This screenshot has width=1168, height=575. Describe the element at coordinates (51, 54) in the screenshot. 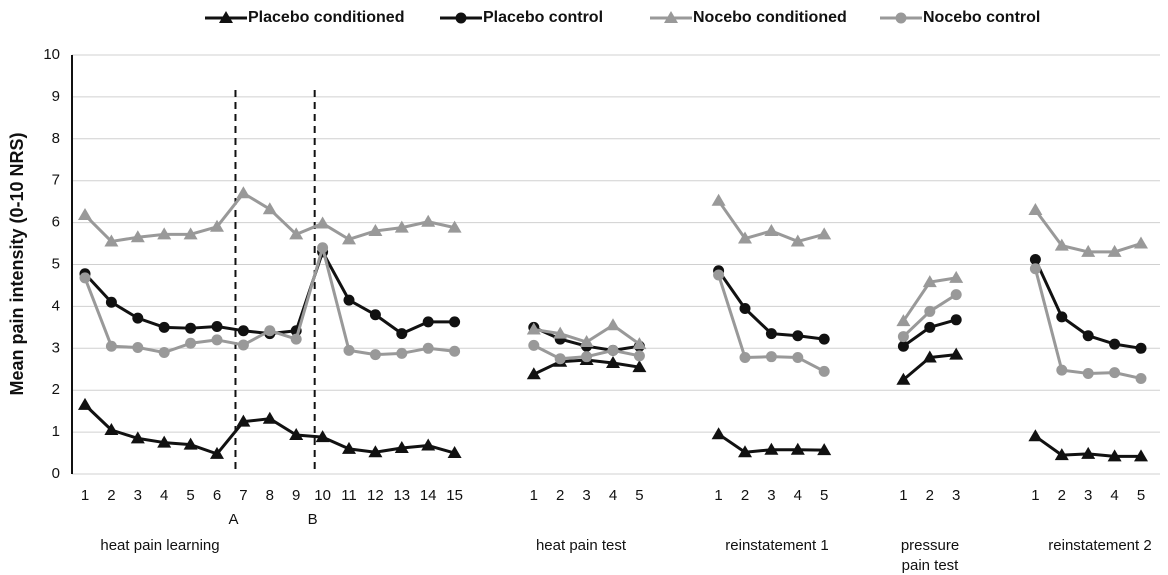

I see `y-tick-label: 10` at that location.